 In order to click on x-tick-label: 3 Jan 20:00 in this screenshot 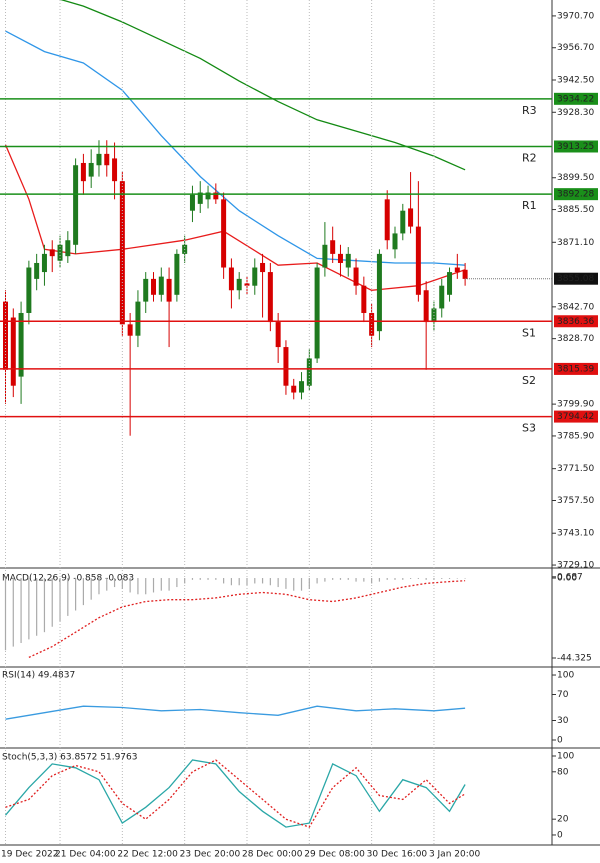, I will do `click(455, 855)`.